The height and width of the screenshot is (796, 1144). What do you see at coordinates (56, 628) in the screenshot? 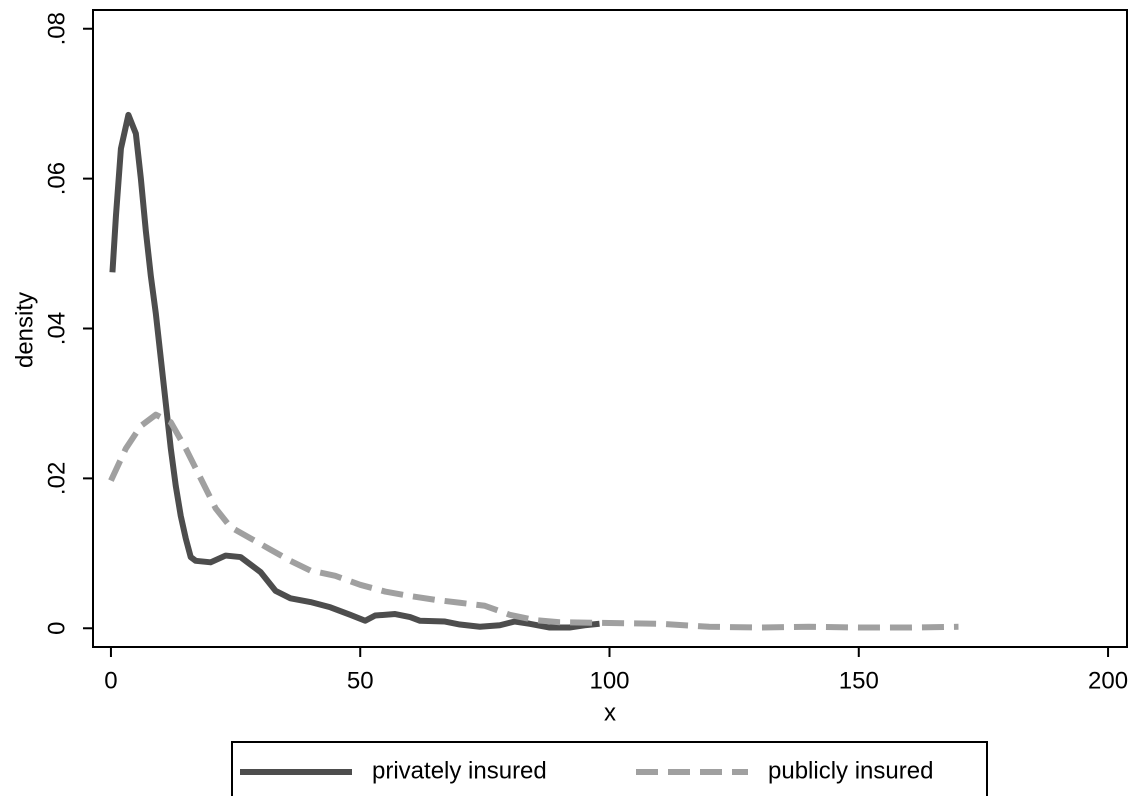
I see `y-tick-label: 0` at bounding box center [56, 628].